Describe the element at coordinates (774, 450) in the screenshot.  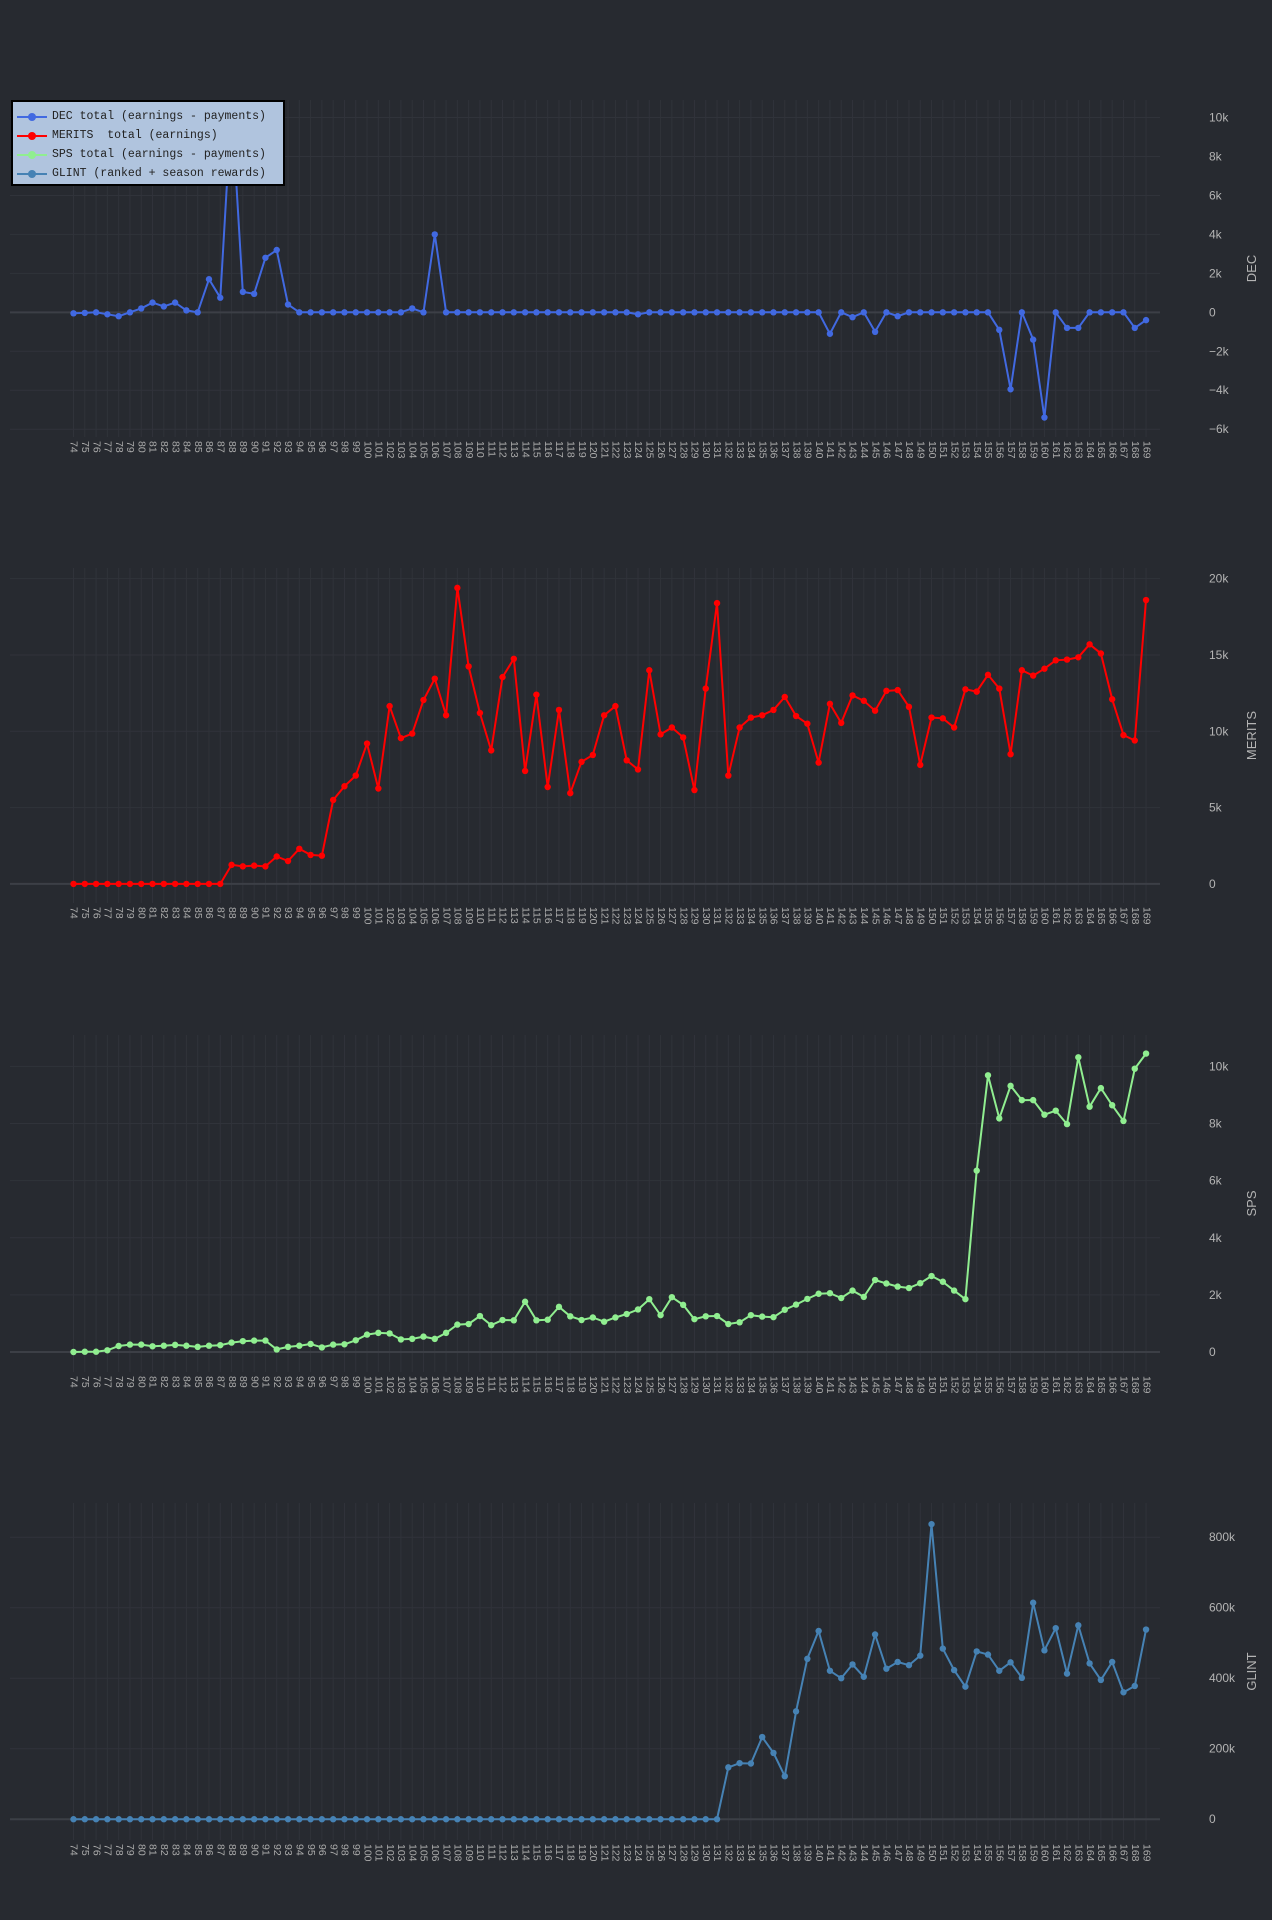
I see `x-tick-label: 136` at that location.